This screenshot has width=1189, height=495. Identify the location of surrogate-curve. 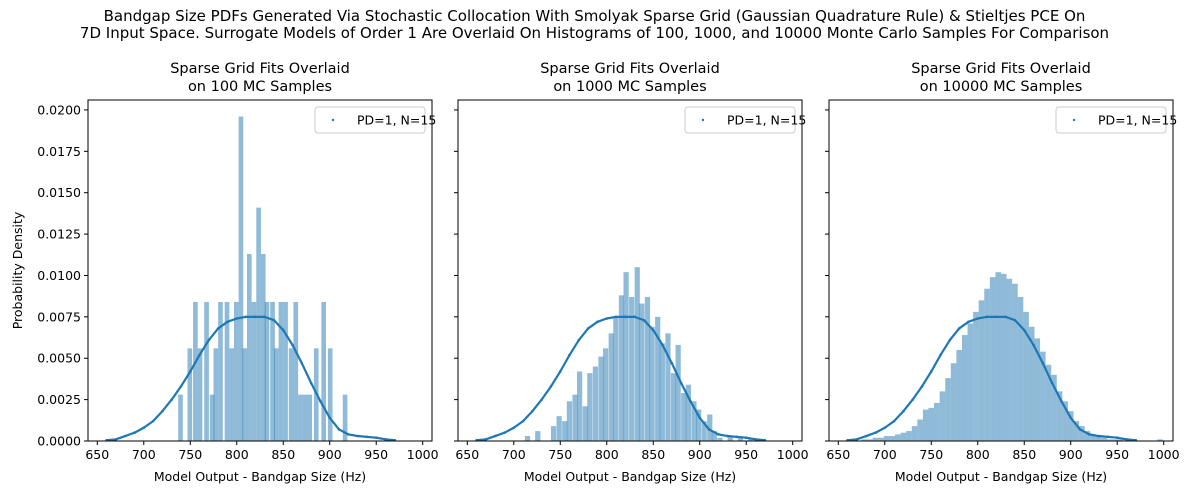
(991, 378).